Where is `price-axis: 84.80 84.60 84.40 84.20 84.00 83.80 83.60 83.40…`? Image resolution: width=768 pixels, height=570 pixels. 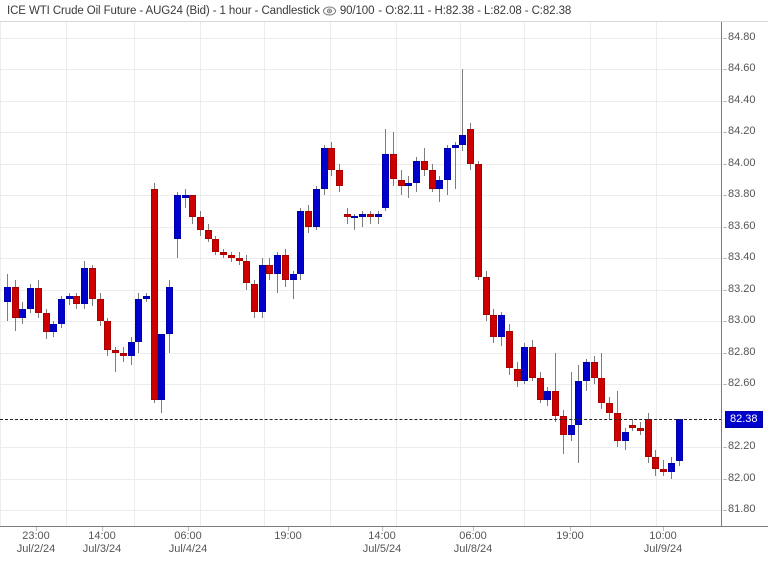 price-axis: 84.80 84.60 84.40 84.20 84.00 83.80 83.60 83.40… is located at coordinates (745, 274).